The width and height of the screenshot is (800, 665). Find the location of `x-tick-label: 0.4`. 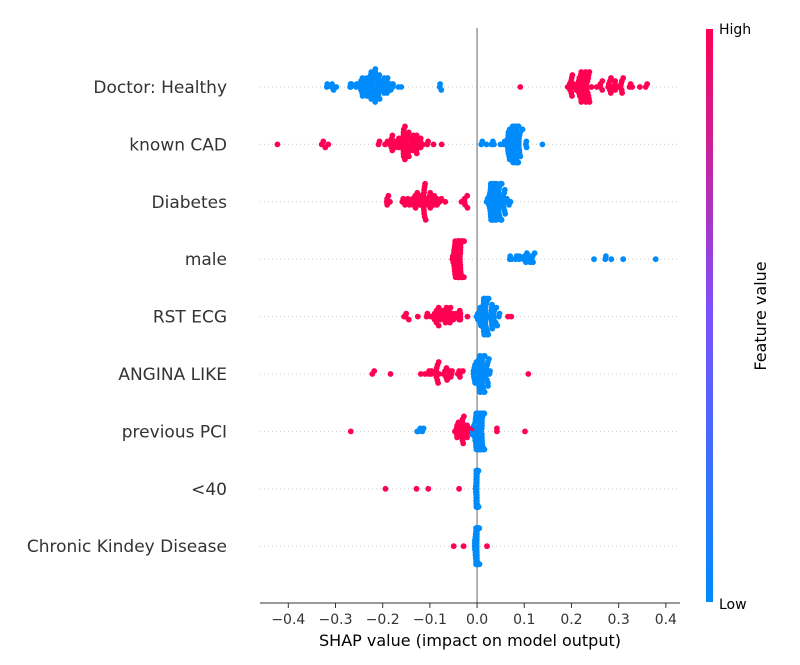

x-tick-label: 0.4 is located at coordinates (666, 620).